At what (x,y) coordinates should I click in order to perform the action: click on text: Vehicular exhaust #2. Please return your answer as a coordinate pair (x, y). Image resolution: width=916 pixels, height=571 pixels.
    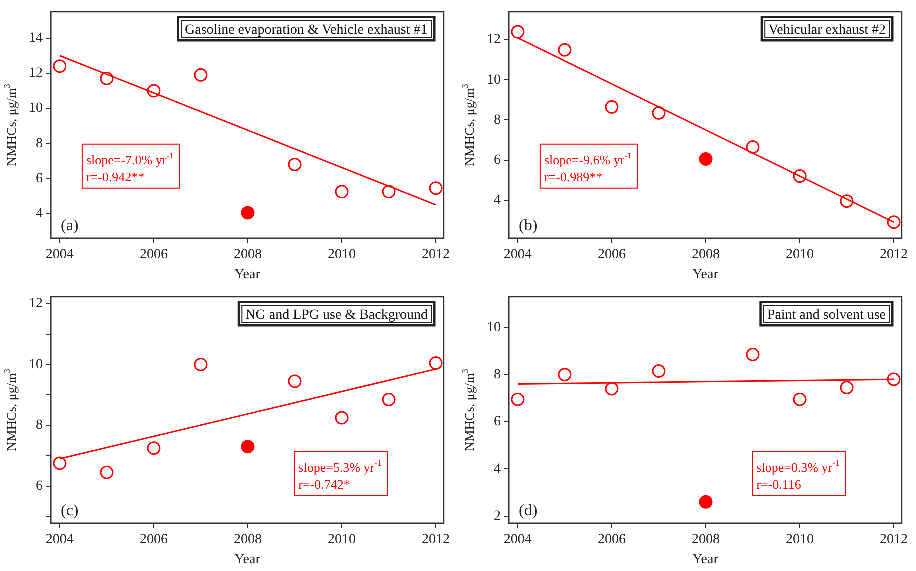
    Looking at the image, I should click on (827, 30).